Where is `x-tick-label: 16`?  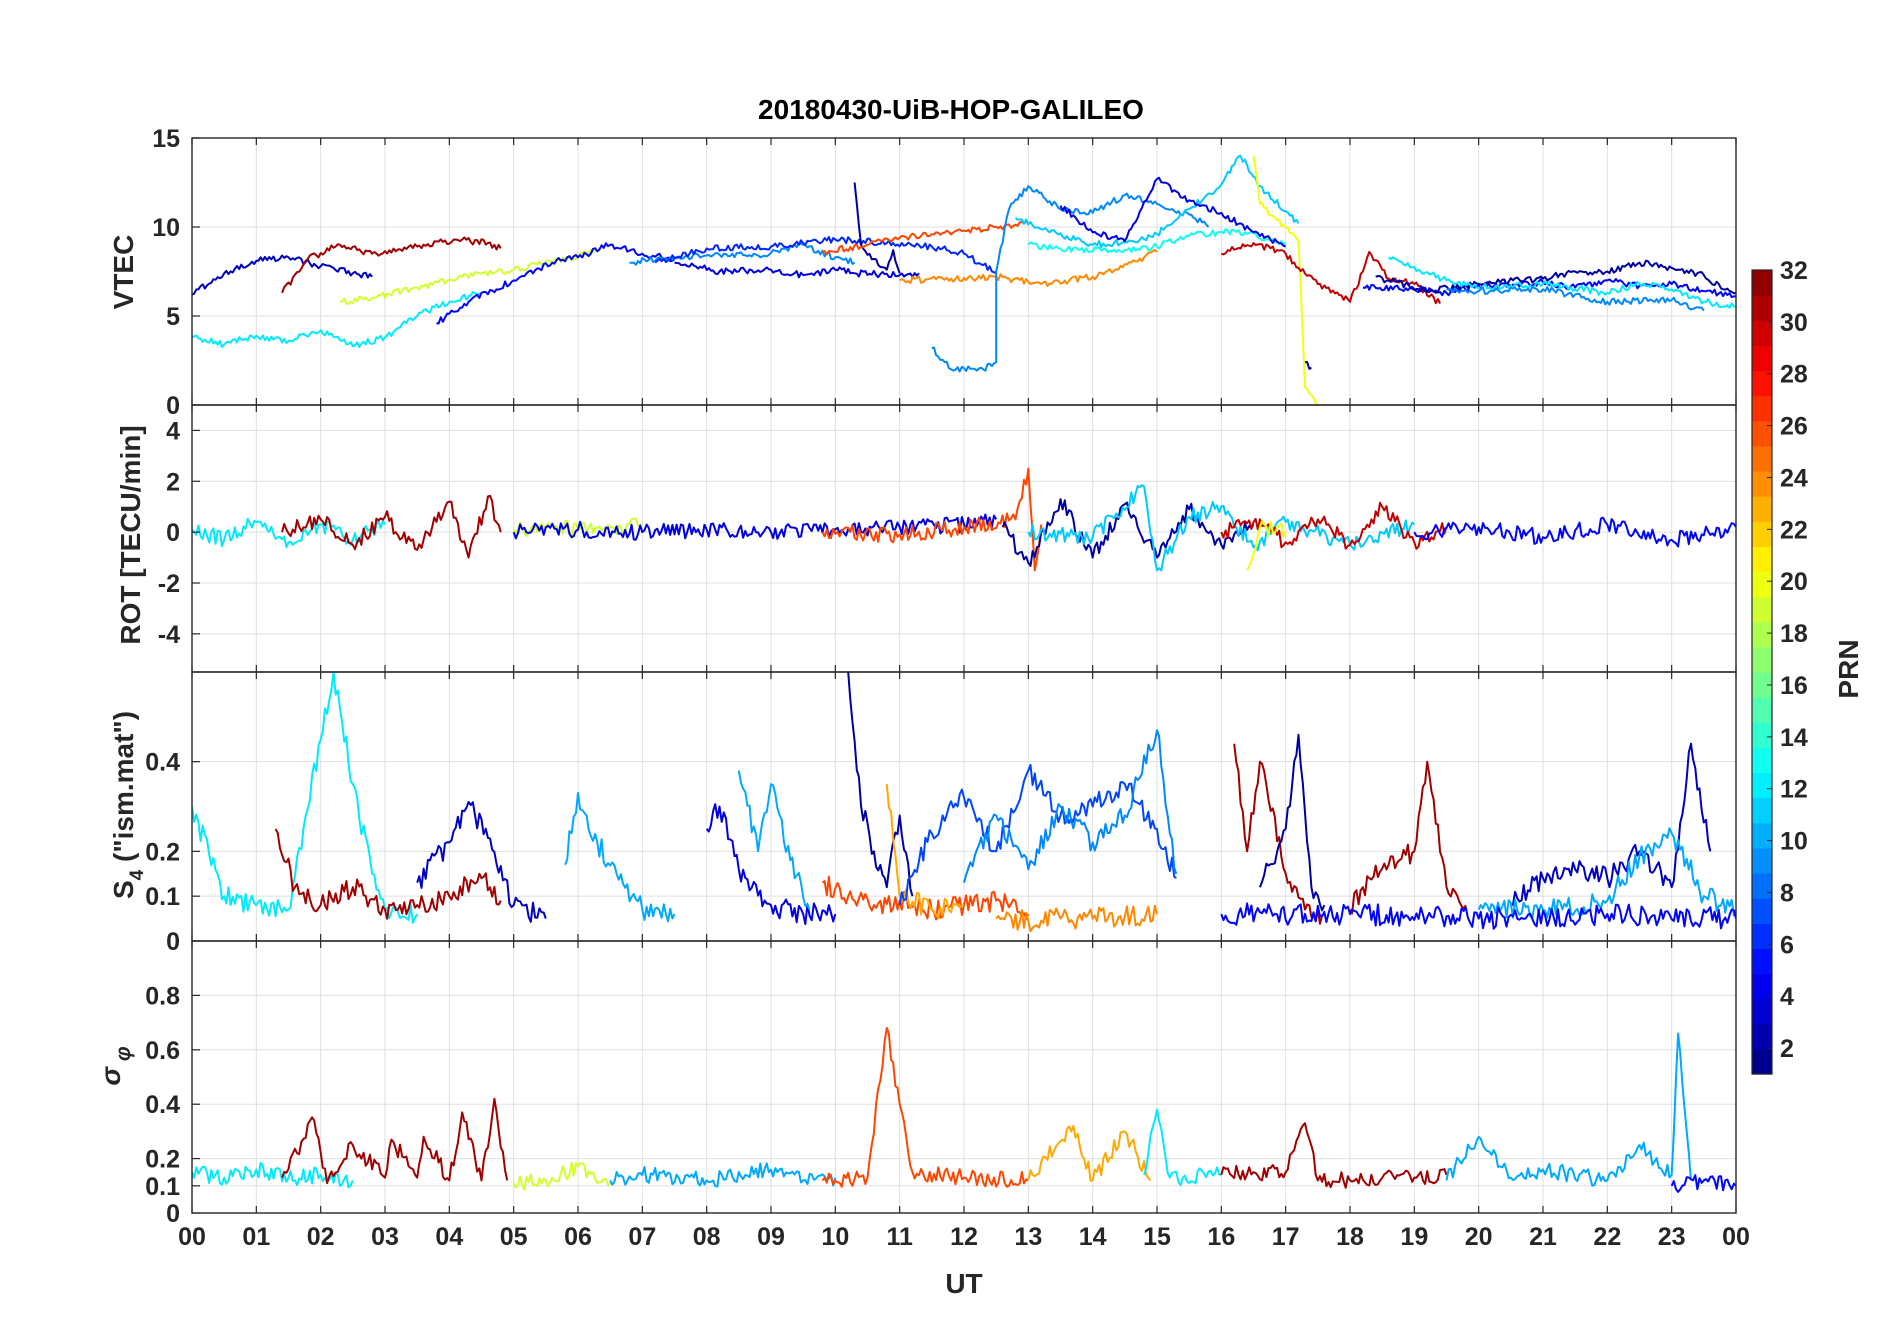 x-tick-label: 16 is located at coordinates (1221, 1237).